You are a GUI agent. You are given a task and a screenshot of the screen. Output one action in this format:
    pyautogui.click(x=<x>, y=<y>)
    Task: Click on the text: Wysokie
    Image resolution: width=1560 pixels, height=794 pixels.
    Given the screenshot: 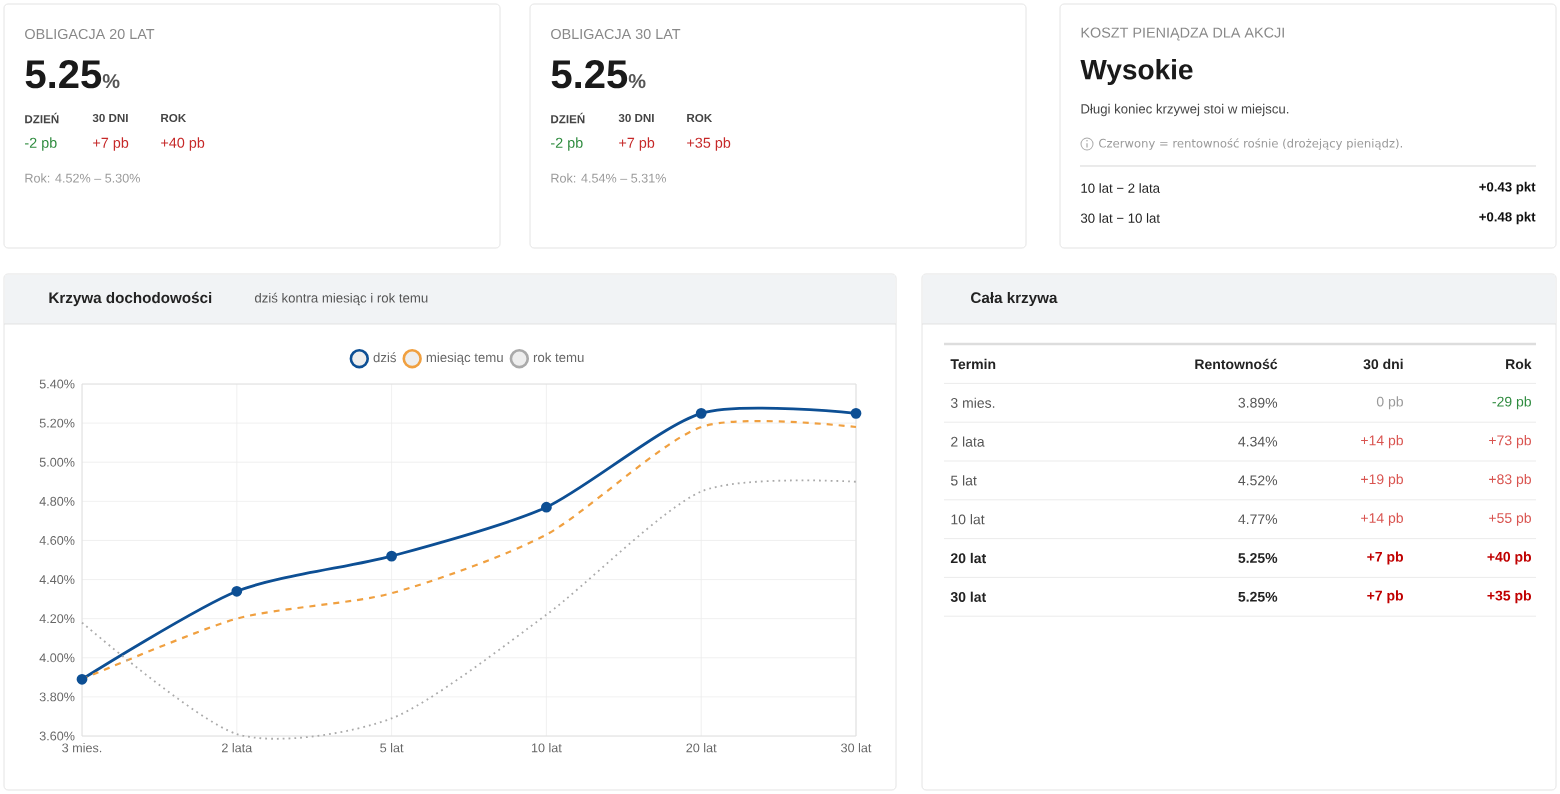 What is the action you would take?
    pyautogui.click(x=1136, y=72)
    